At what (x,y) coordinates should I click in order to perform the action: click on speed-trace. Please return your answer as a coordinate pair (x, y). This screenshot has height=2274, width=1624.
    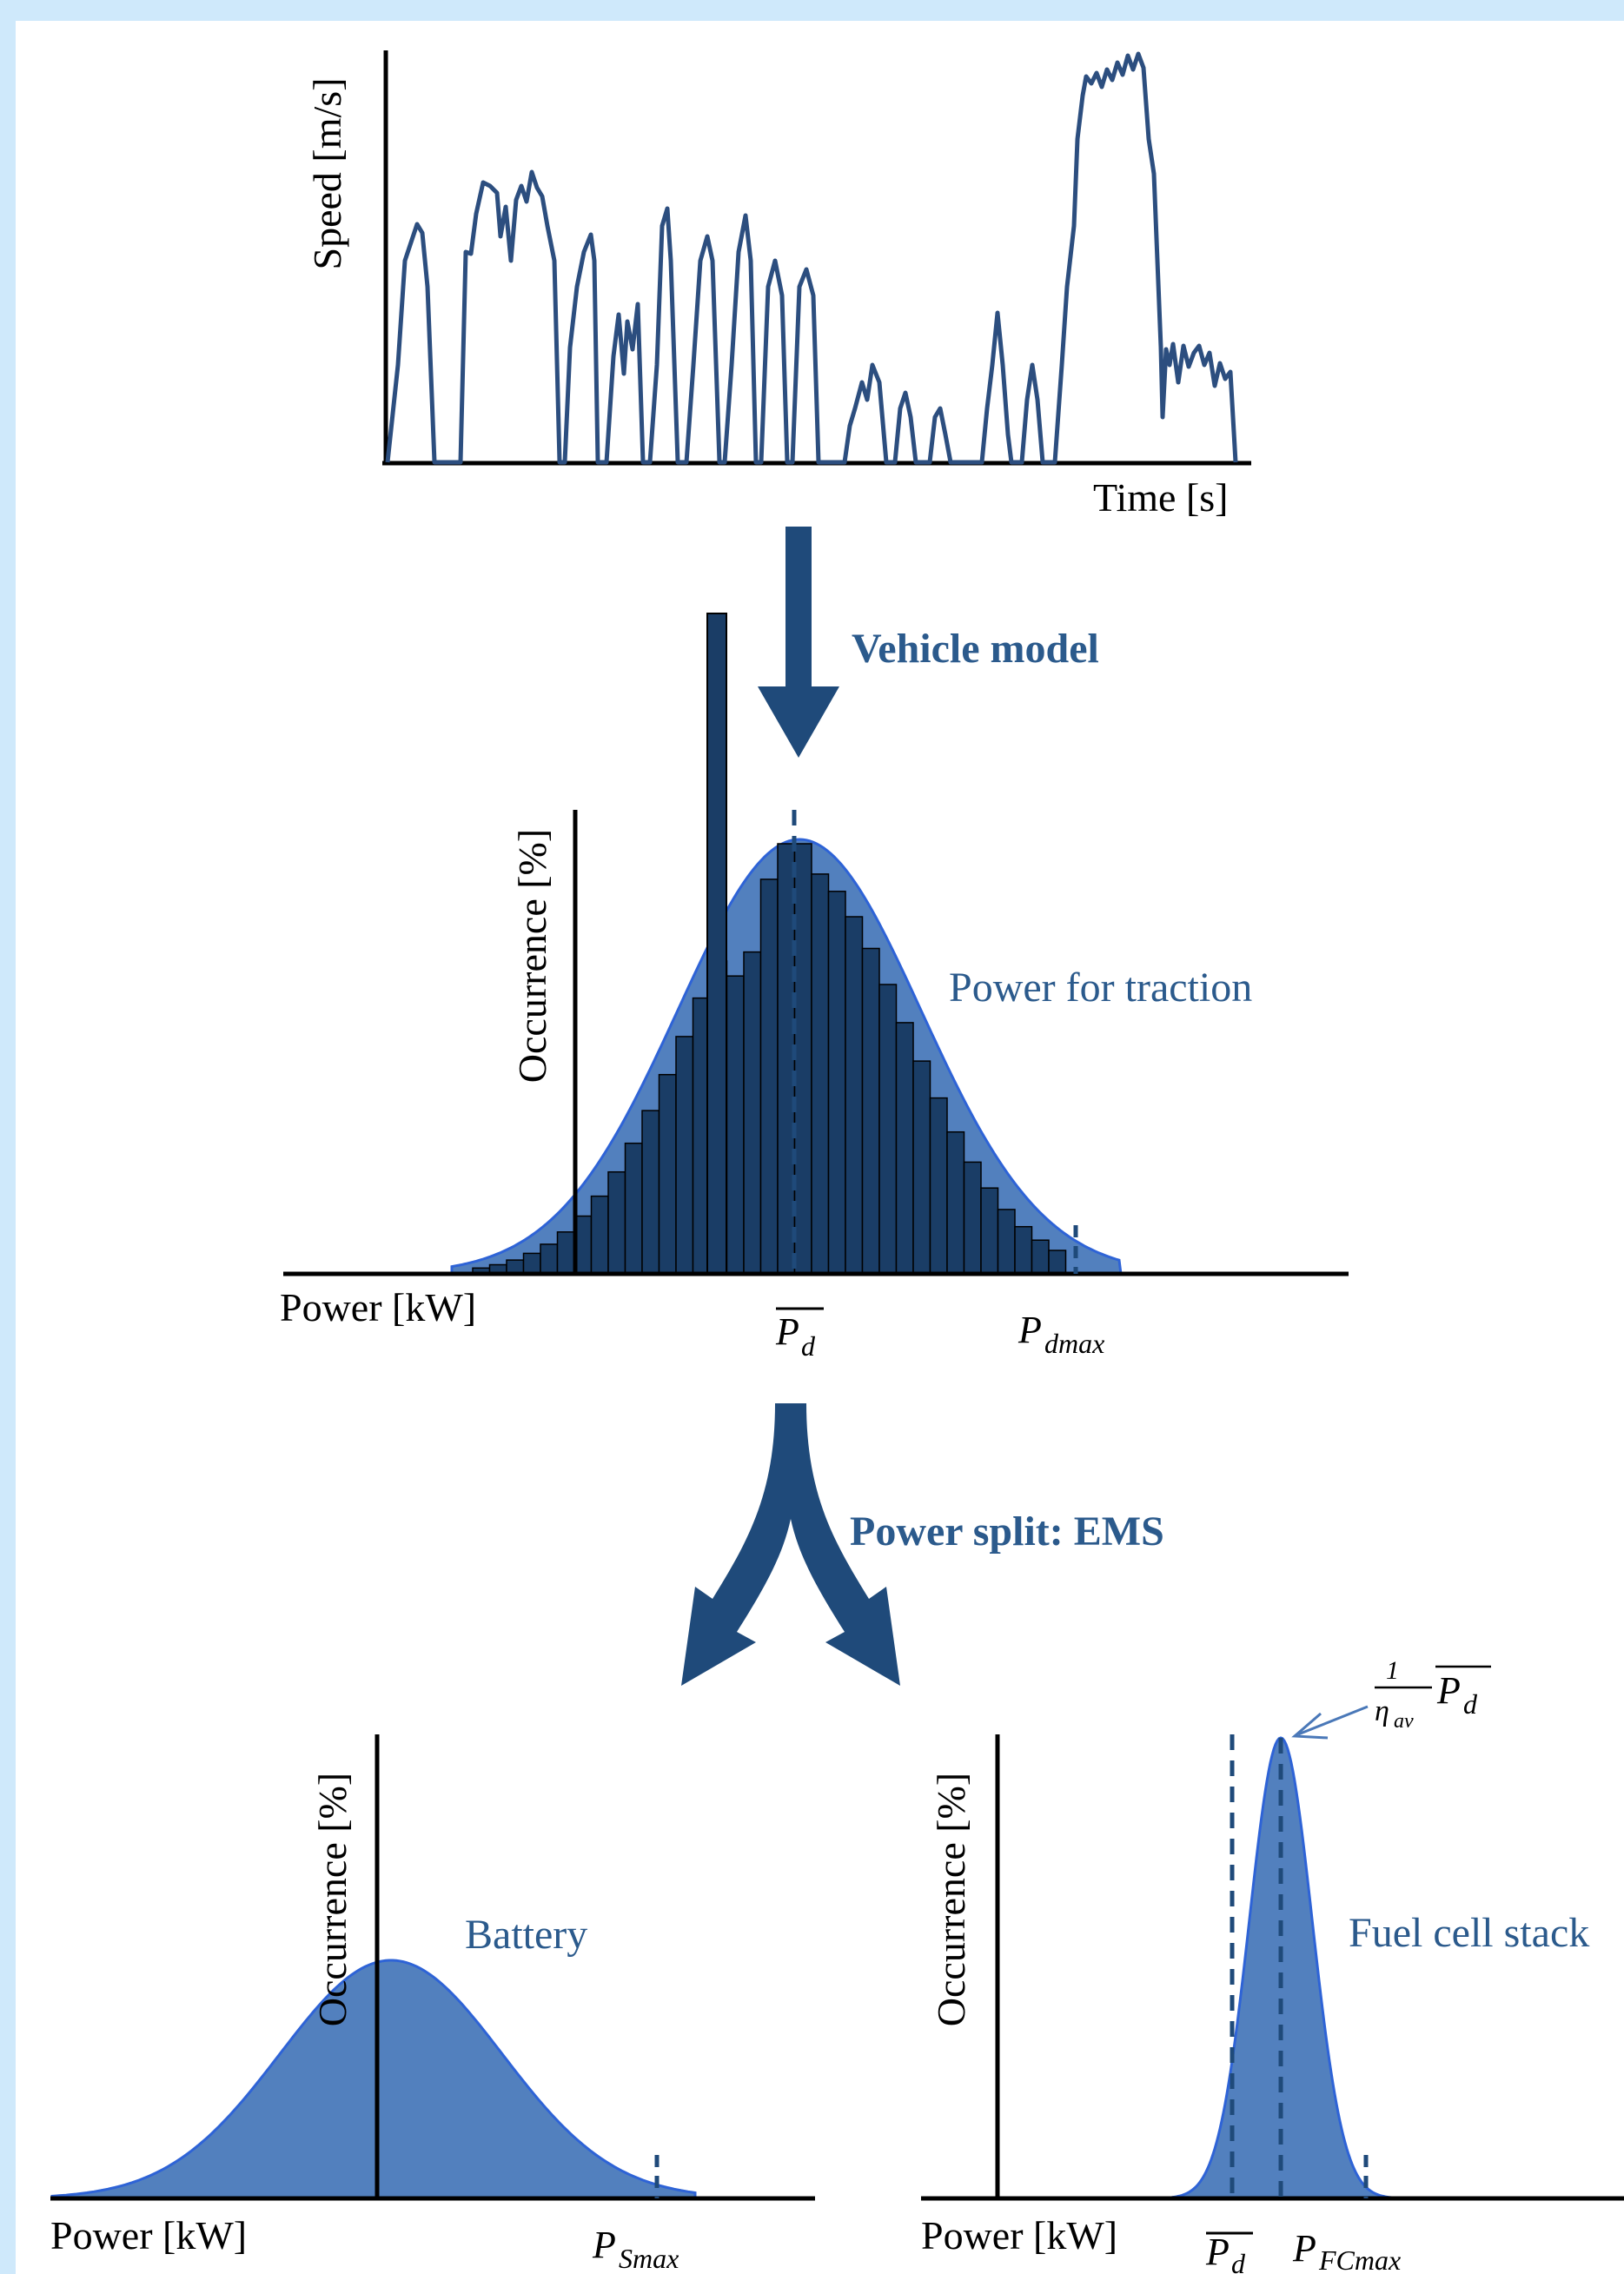
    Looking at the image, I should click on (812, 258).